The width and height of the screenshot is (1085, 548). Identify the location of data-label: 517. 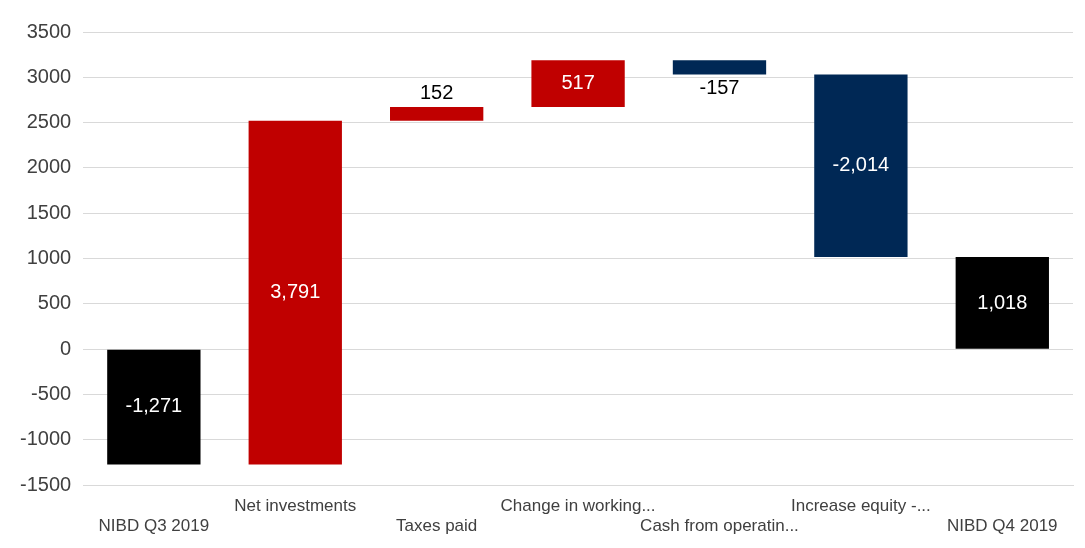
(578, 82).